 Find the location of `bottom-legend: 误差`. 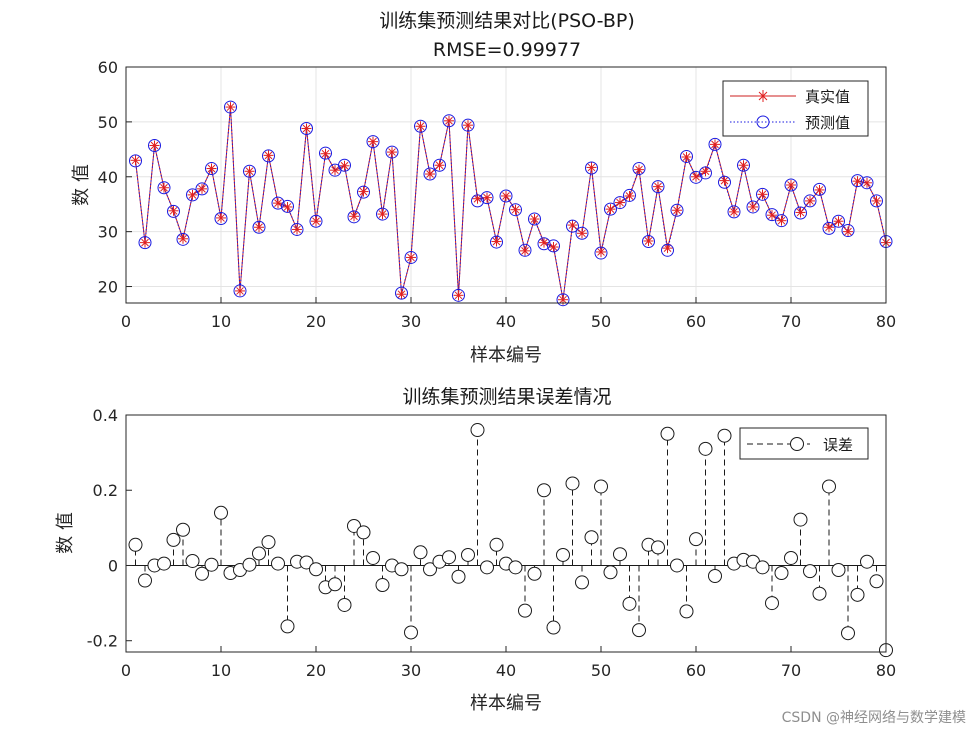

bottom-legend: 误差 is located at coordinates (804, 443).